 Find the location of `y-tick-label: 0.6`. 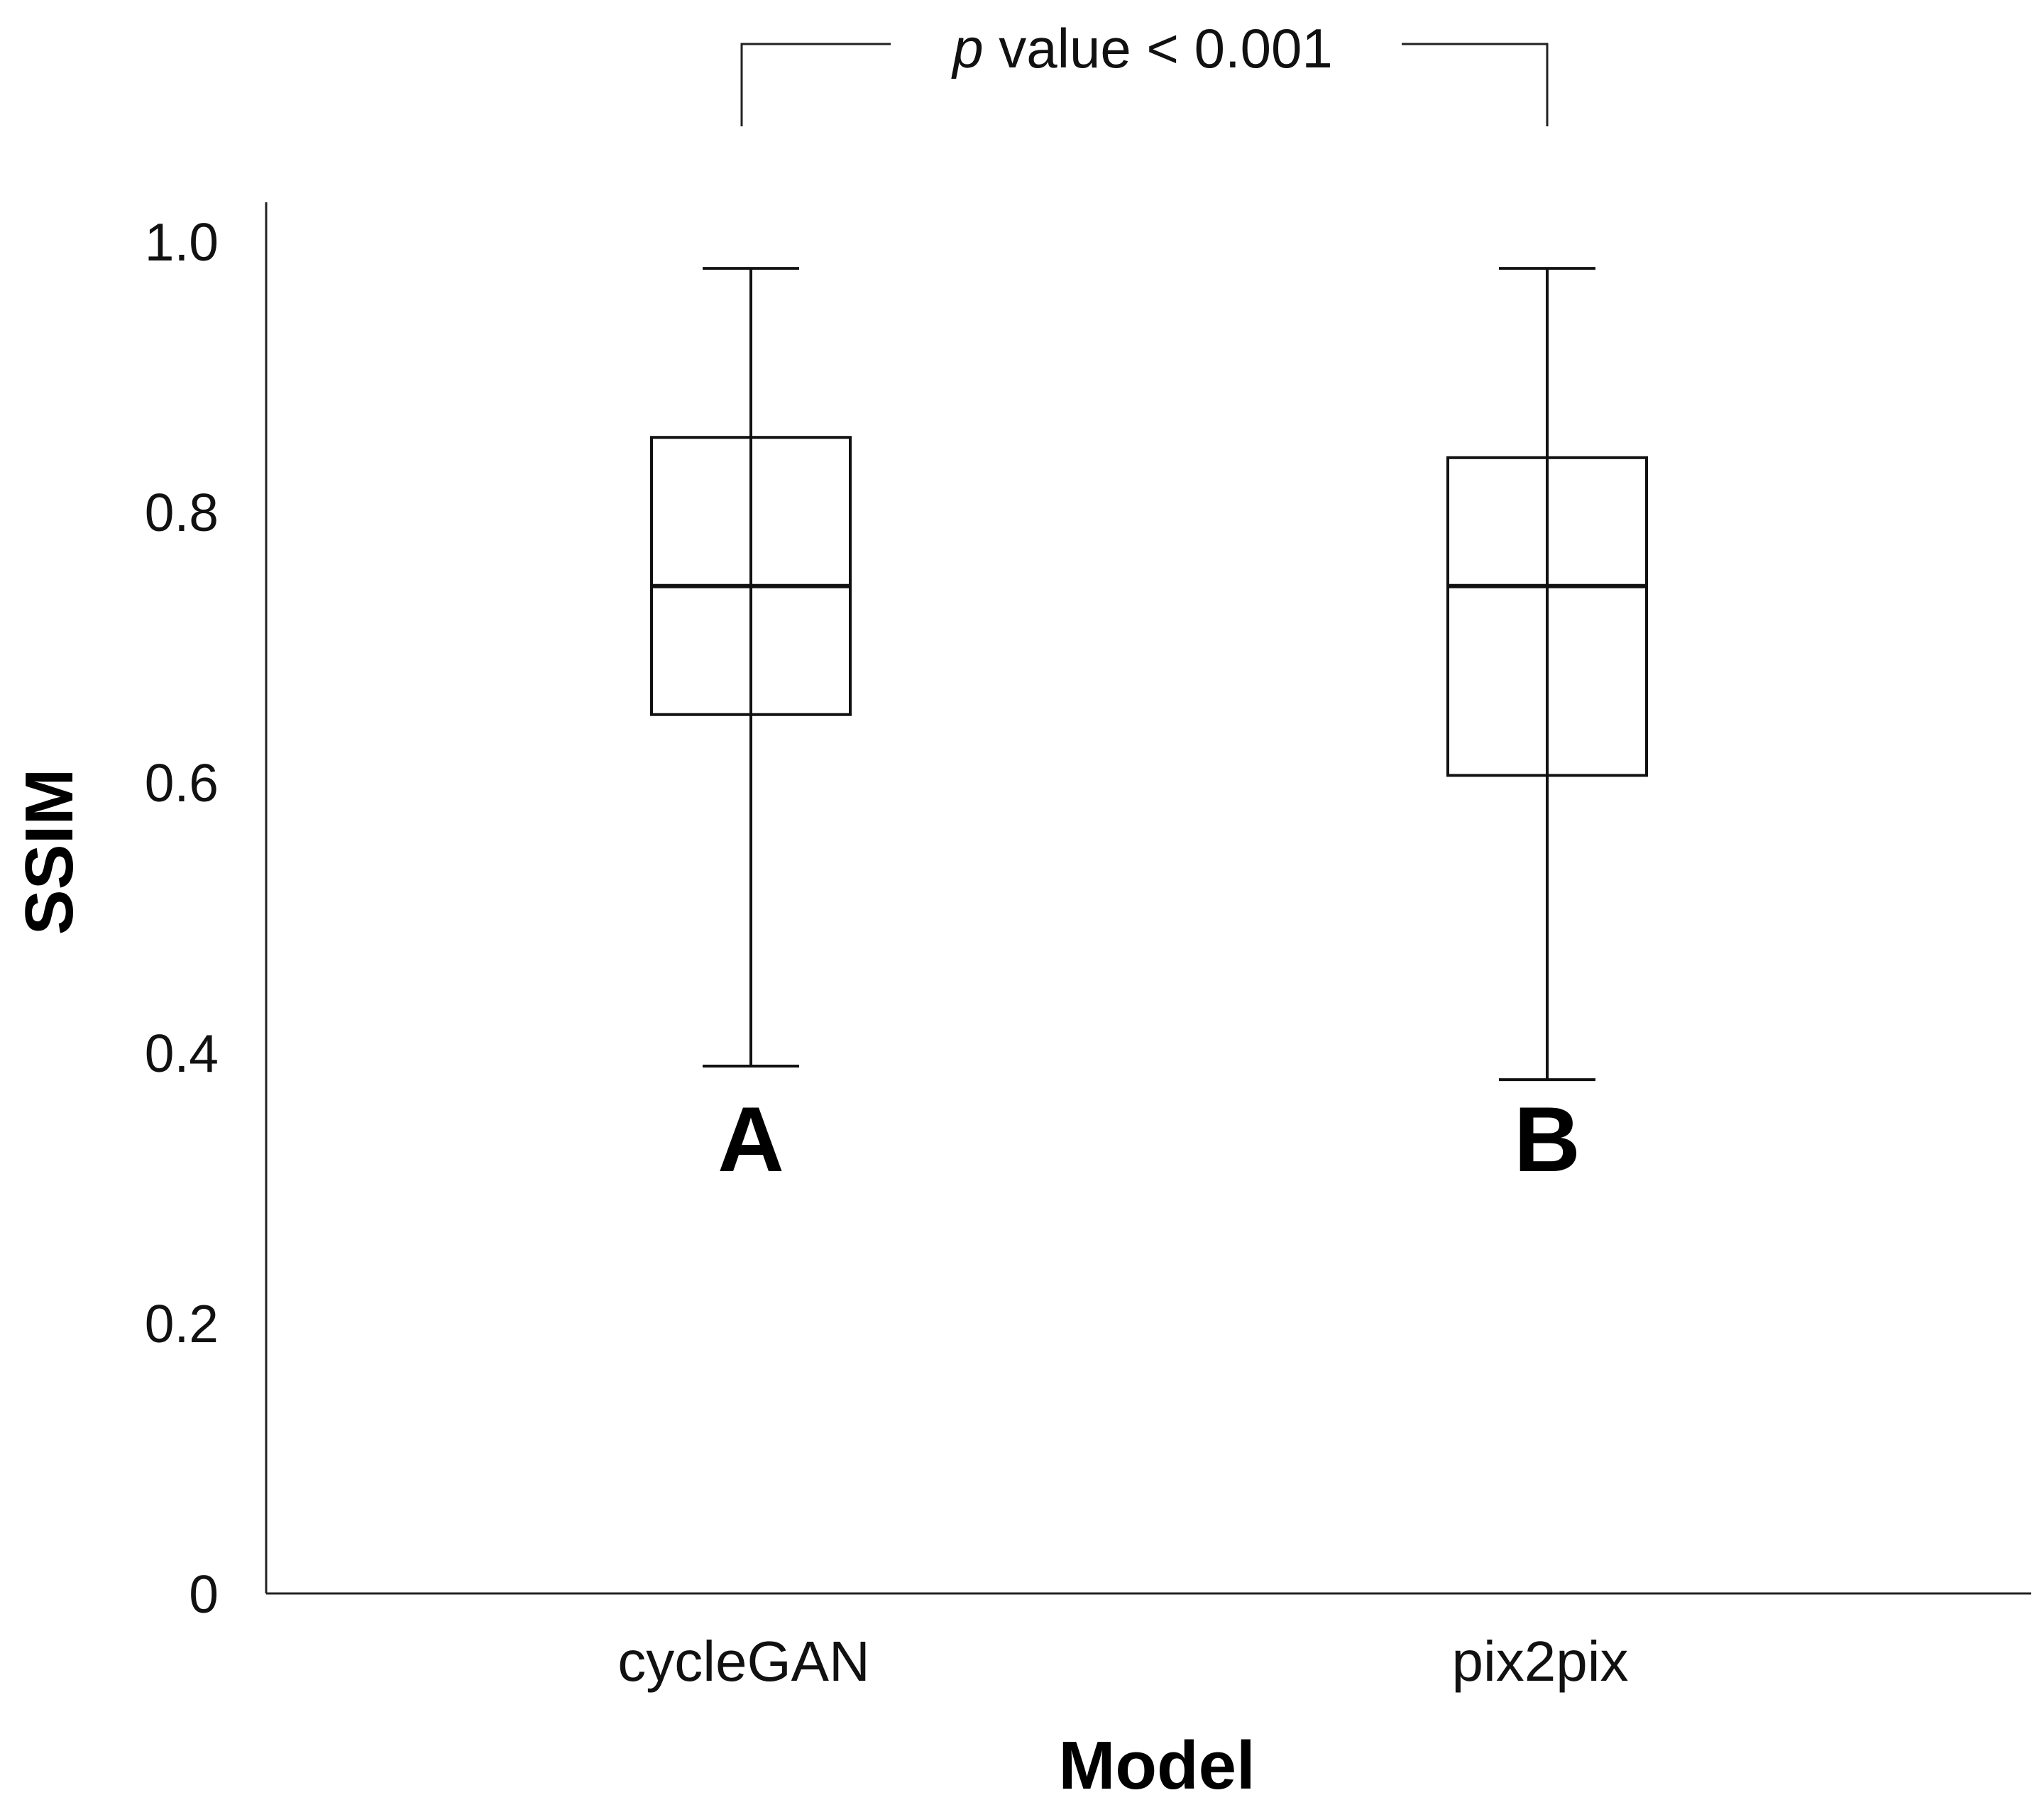

y-tick-label: 0.6 is located at coordinates (182, 783).